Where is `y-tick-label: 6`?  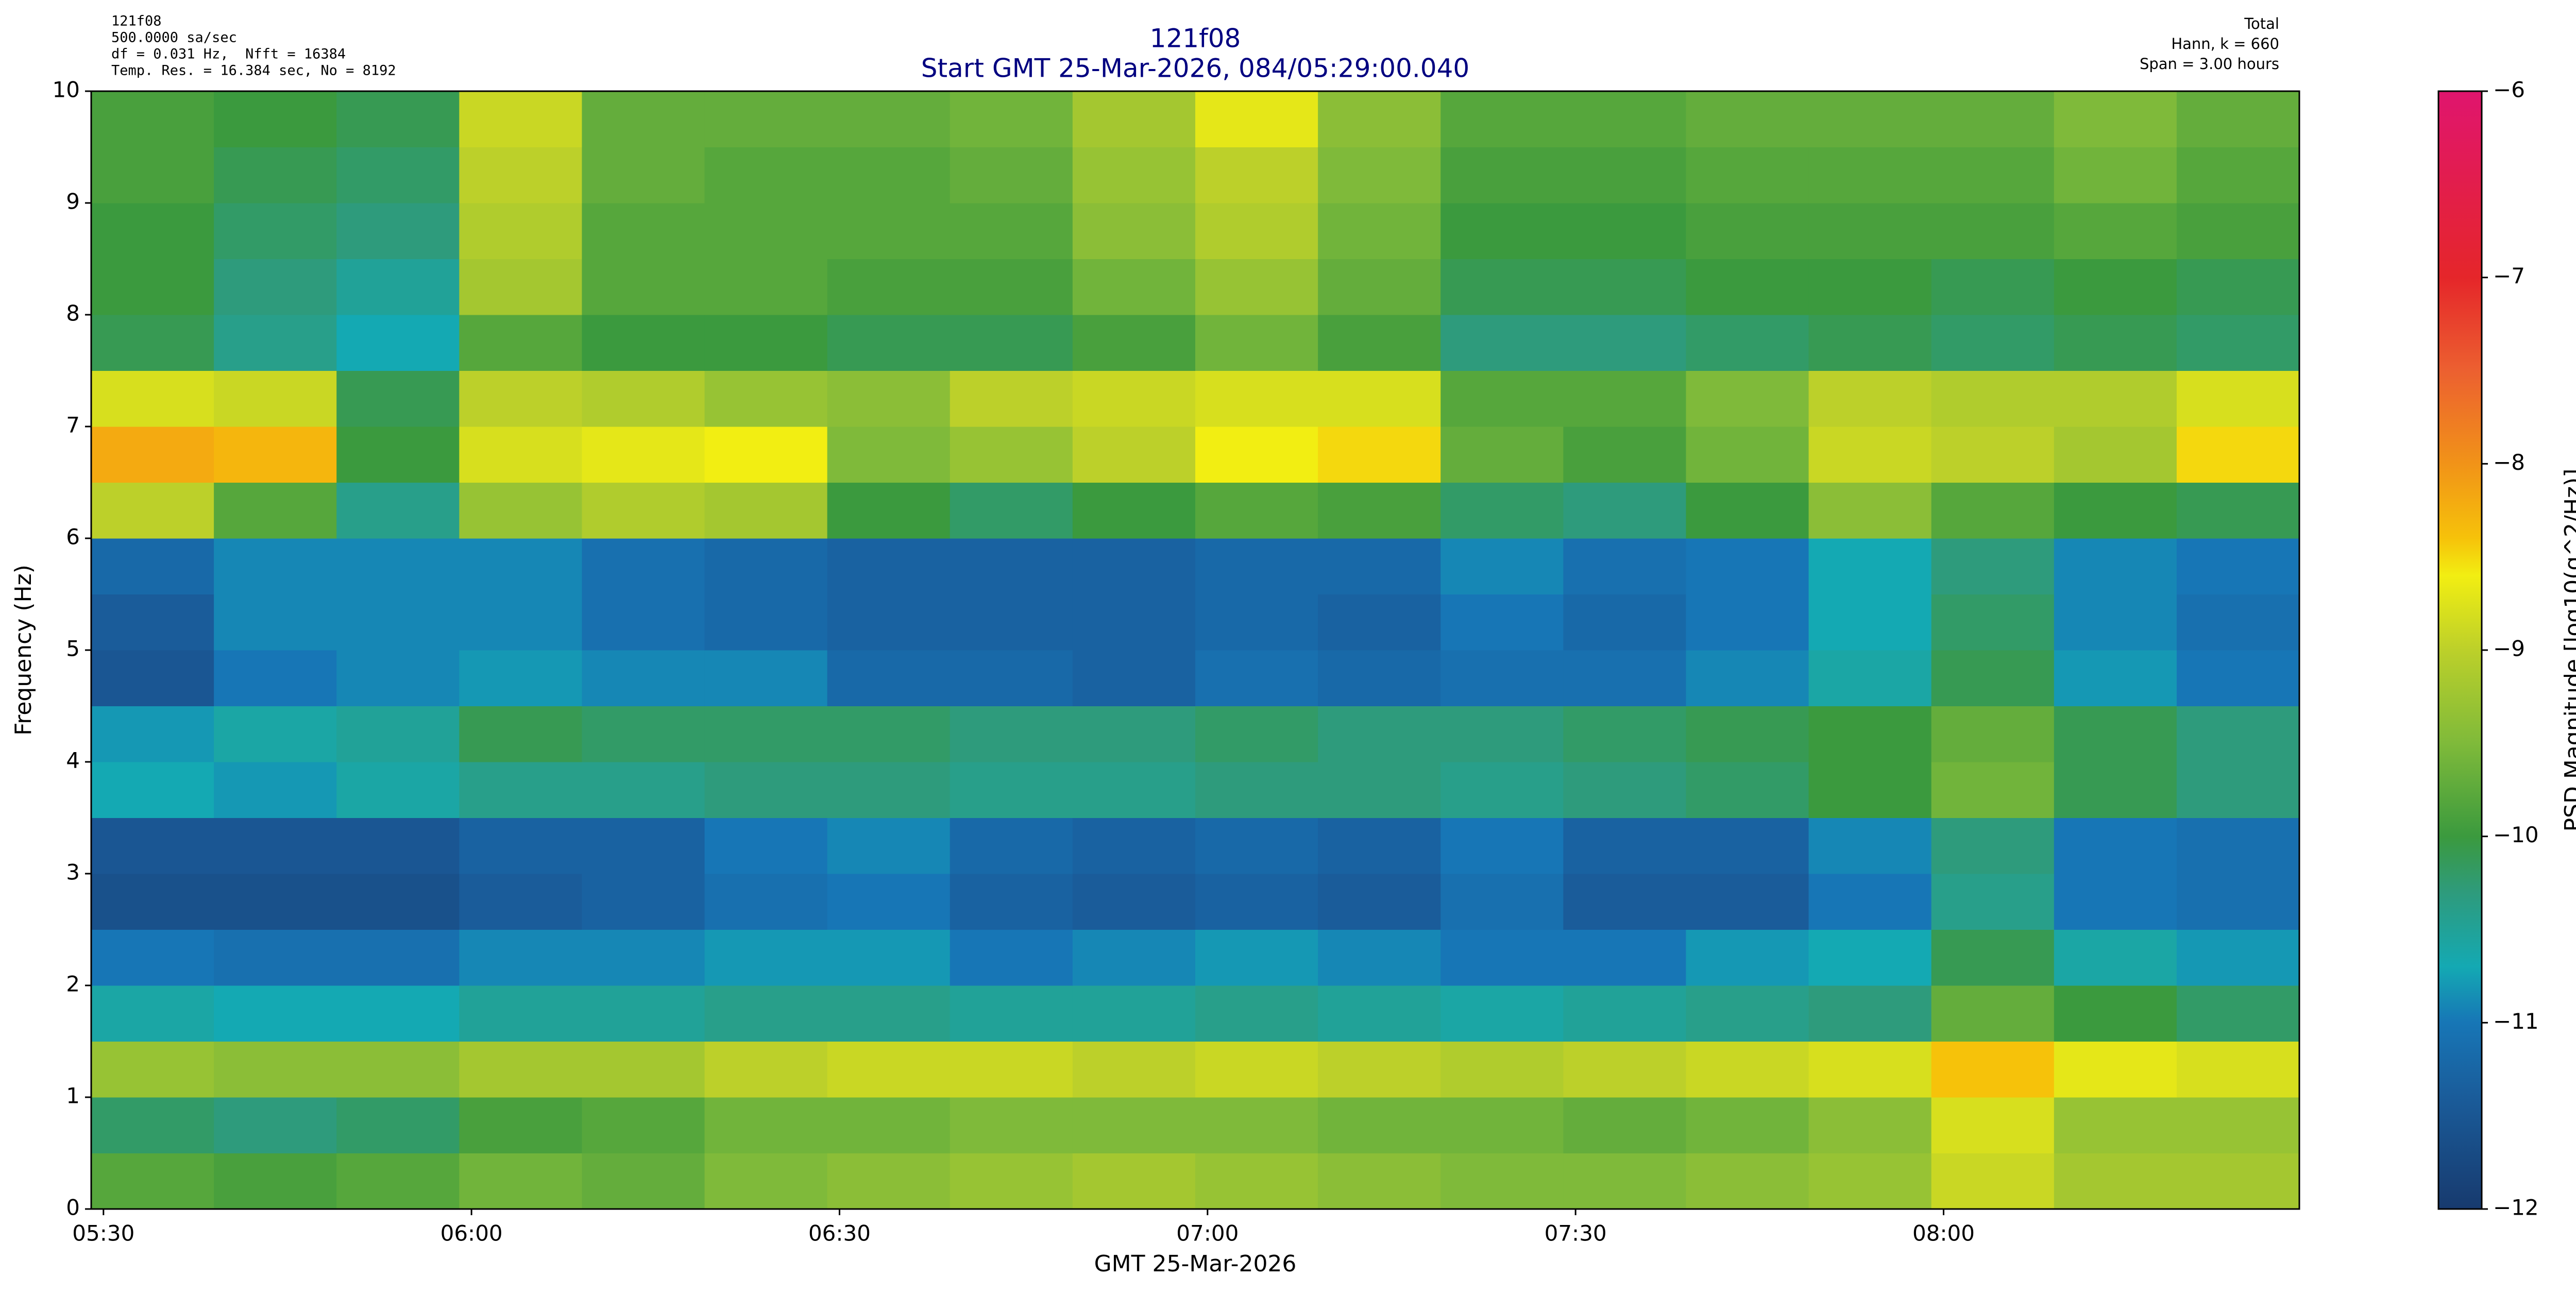 y-tick-label: 6 is located at coordinates (73, 537).